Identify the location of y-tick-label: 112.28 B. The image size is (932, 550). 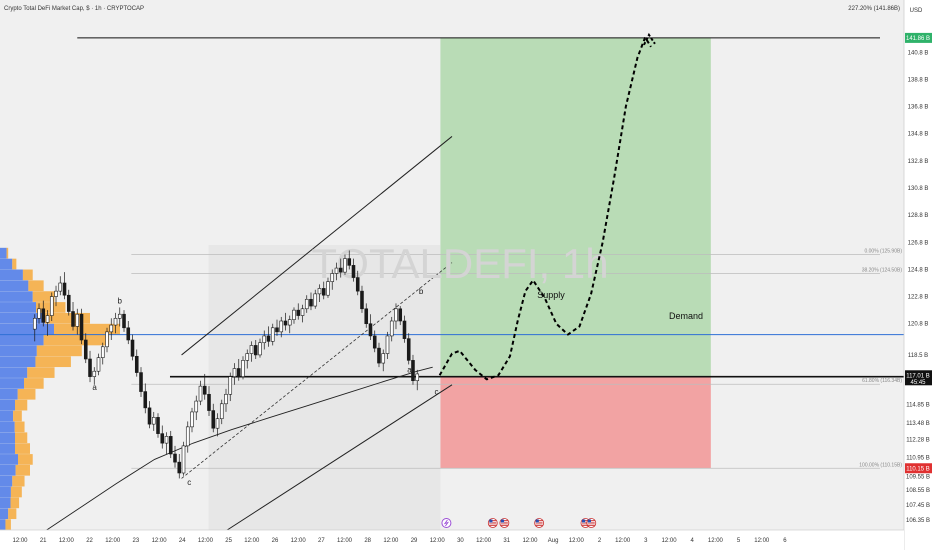
(918, 440).